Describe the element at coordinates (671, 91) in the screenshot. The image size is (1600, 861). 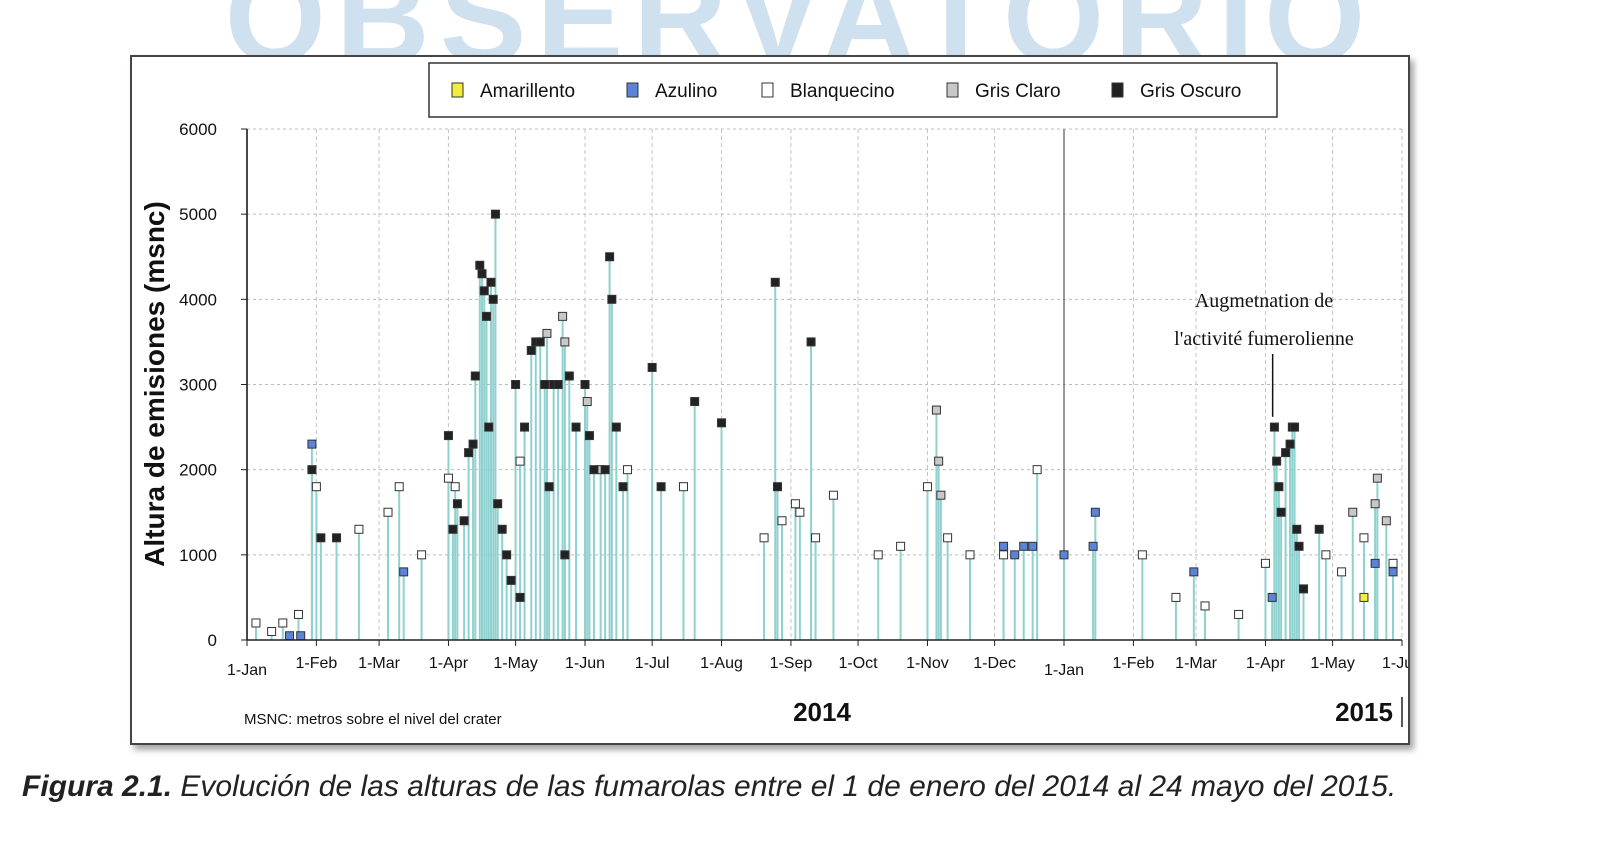
I see `legend-item: Azulino` at that location.